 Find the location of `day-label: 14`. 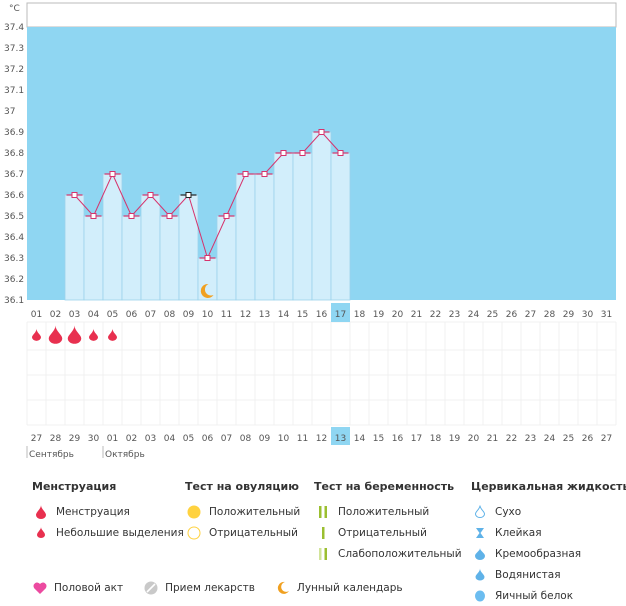

day-label: 14 is located at coordinates (284, 315).